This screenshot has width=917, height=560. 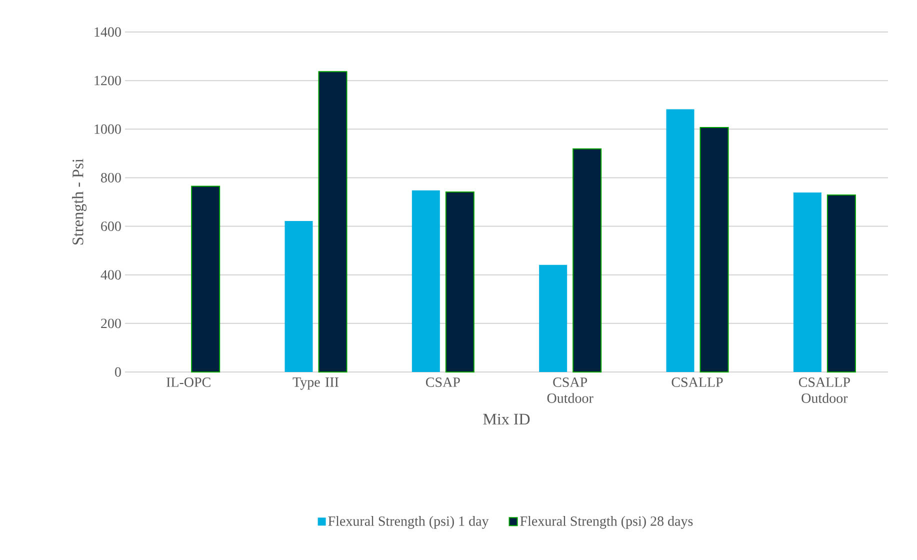 I want to click on y-tick-label: 200, so click(x=111, y=323).